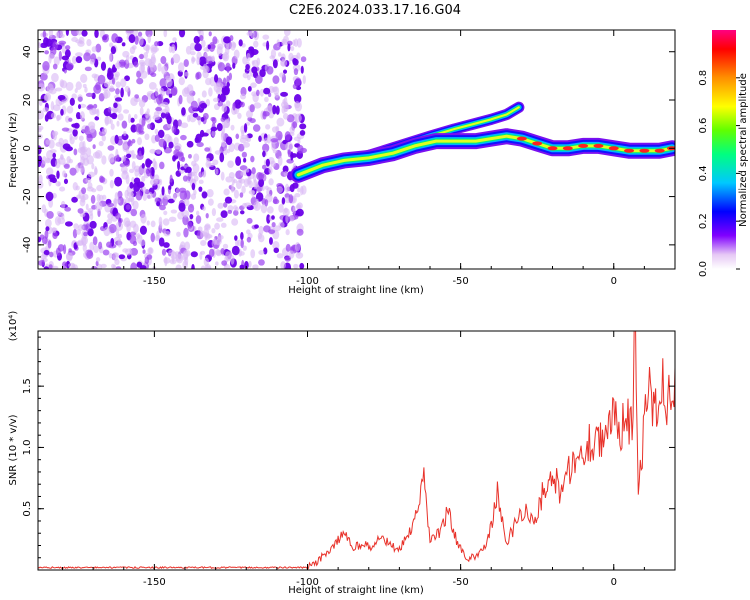 The height and width of the screenshot is (600, 750). Describe the element at coordinates (13, 326) in the screenshot. I see `snr-scale-label: (x10⁴)` at that location.